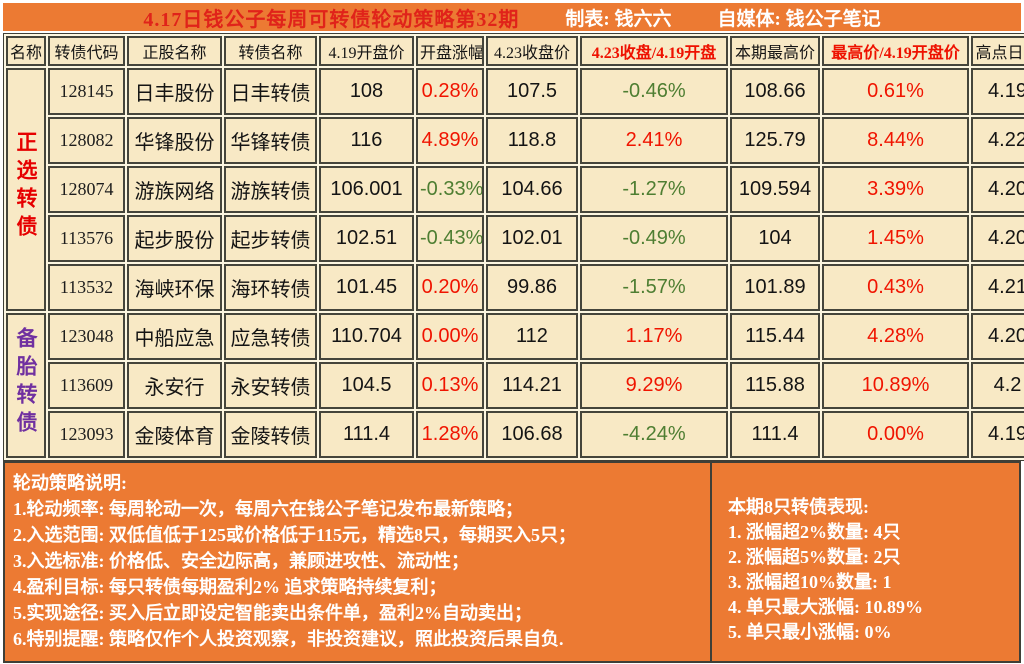 The width and height of the screenshot is (1024, 664). Describe the element at coordinates (654, 238) in the screenshot. I see `cell-close-open-ratio: -0.49%` at that location.